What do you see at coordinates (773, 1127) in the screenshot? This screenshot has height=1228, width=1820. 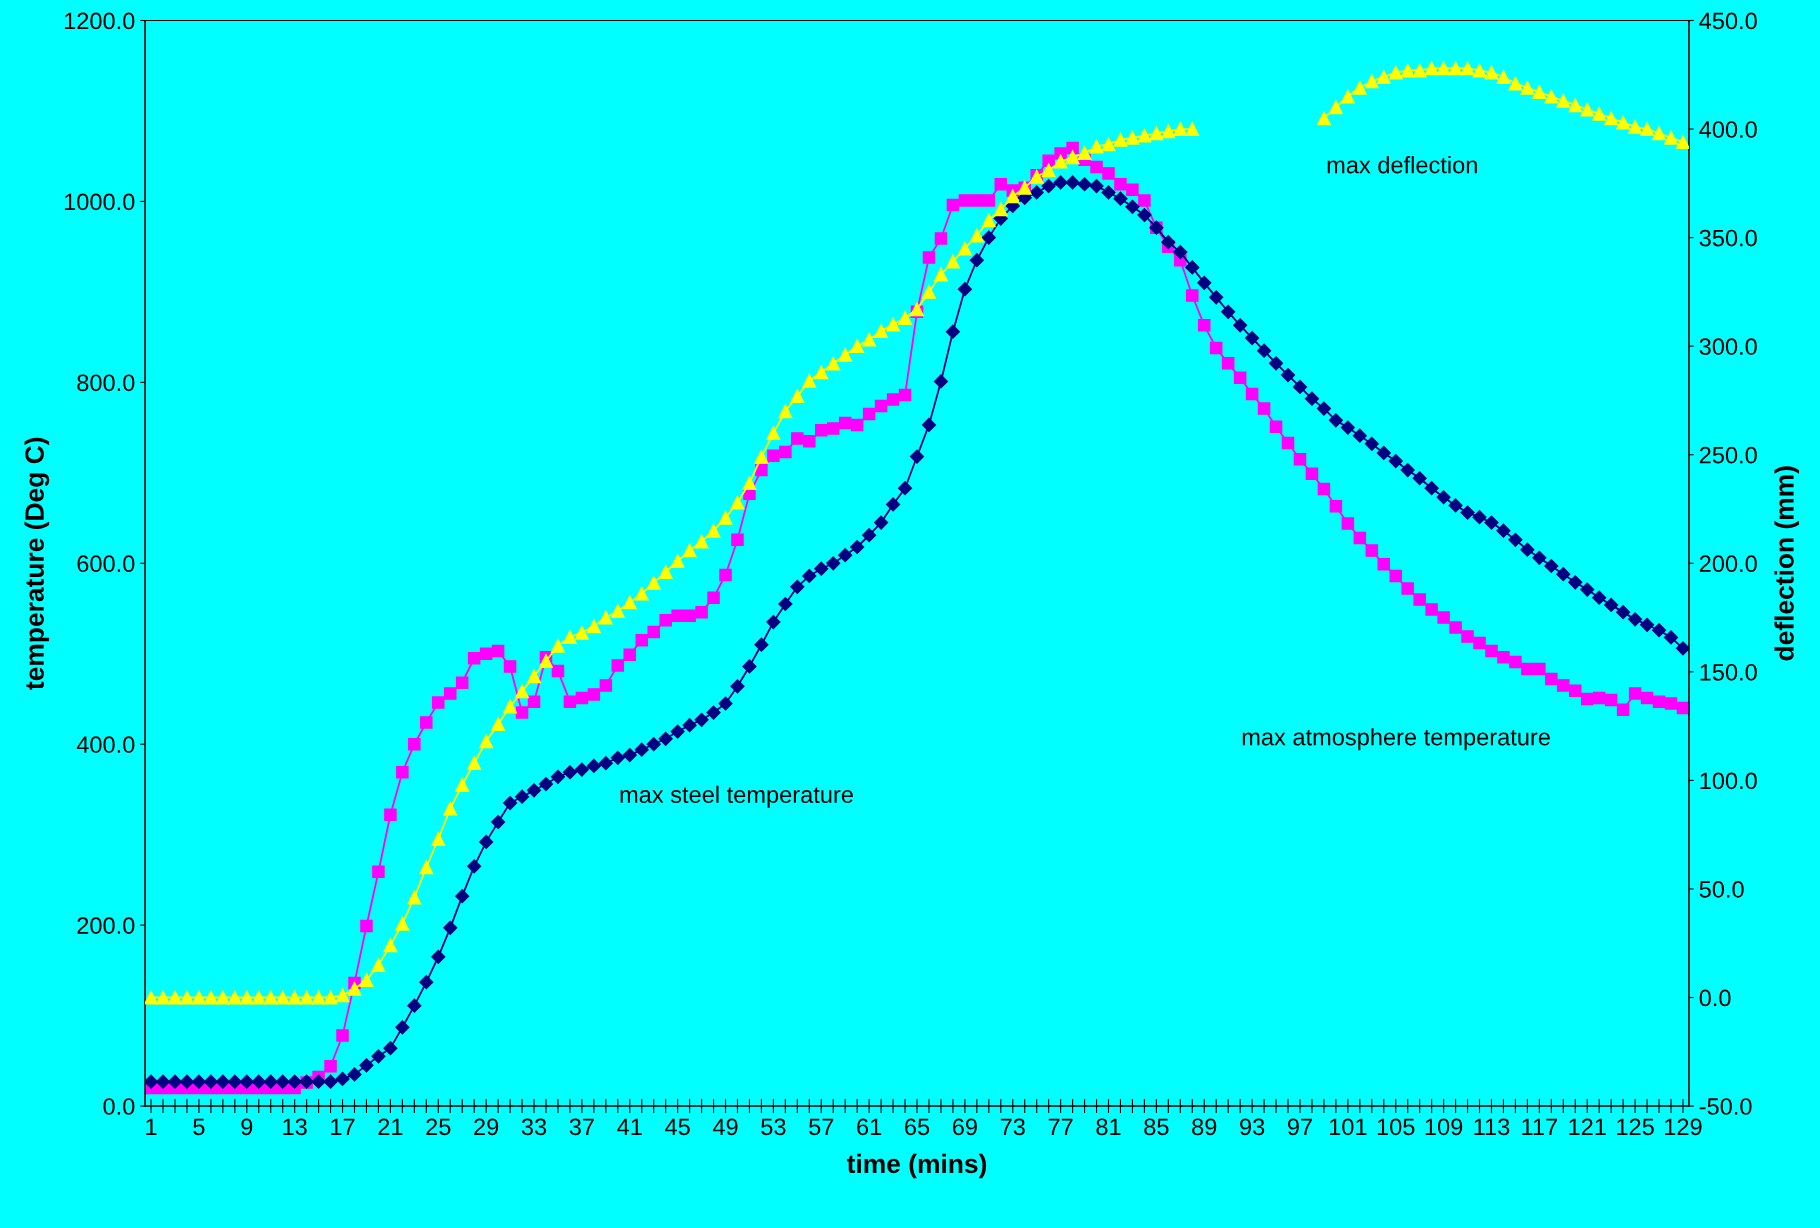 I see `x-tick-label: 53` at bounding box center [773, 1127].